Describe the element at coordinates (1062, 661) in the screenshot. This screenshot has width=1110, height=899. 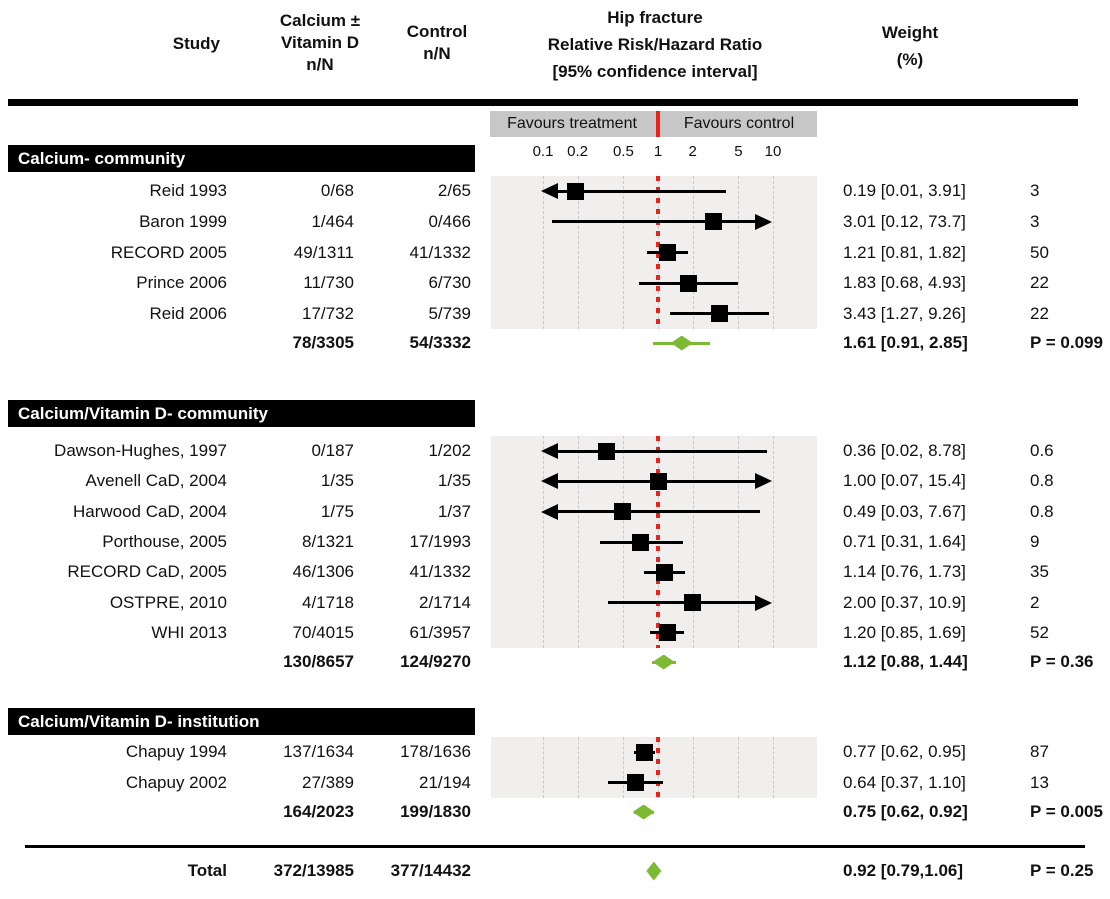
I see `subtotal-p-value: P = 0.36` at that location.